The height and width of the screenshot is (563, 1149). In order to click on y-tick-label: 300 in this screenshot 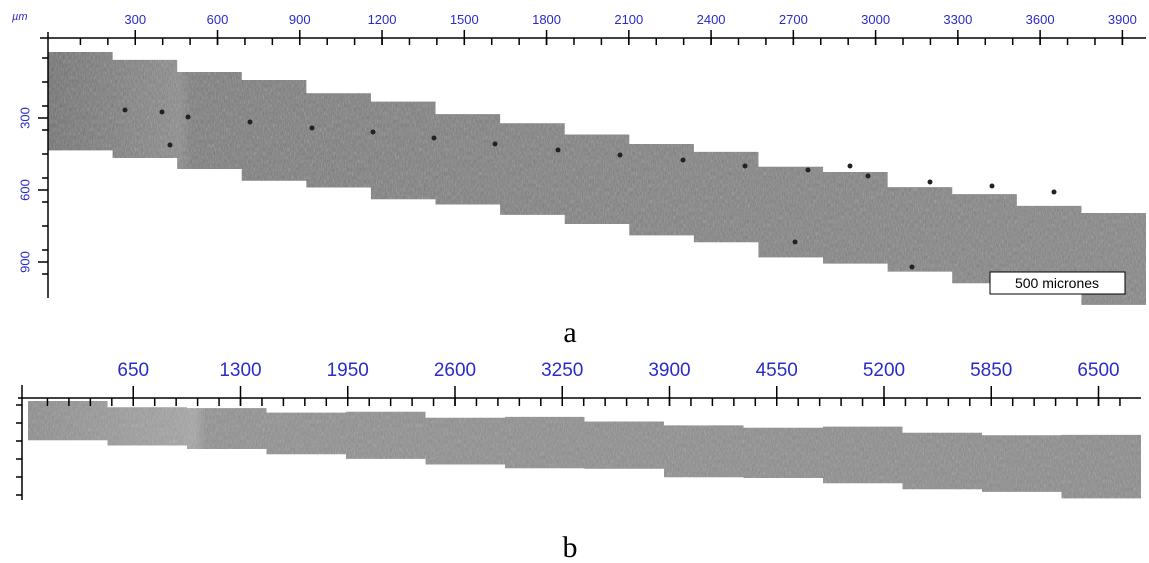, I will do `click(24, 118)`.